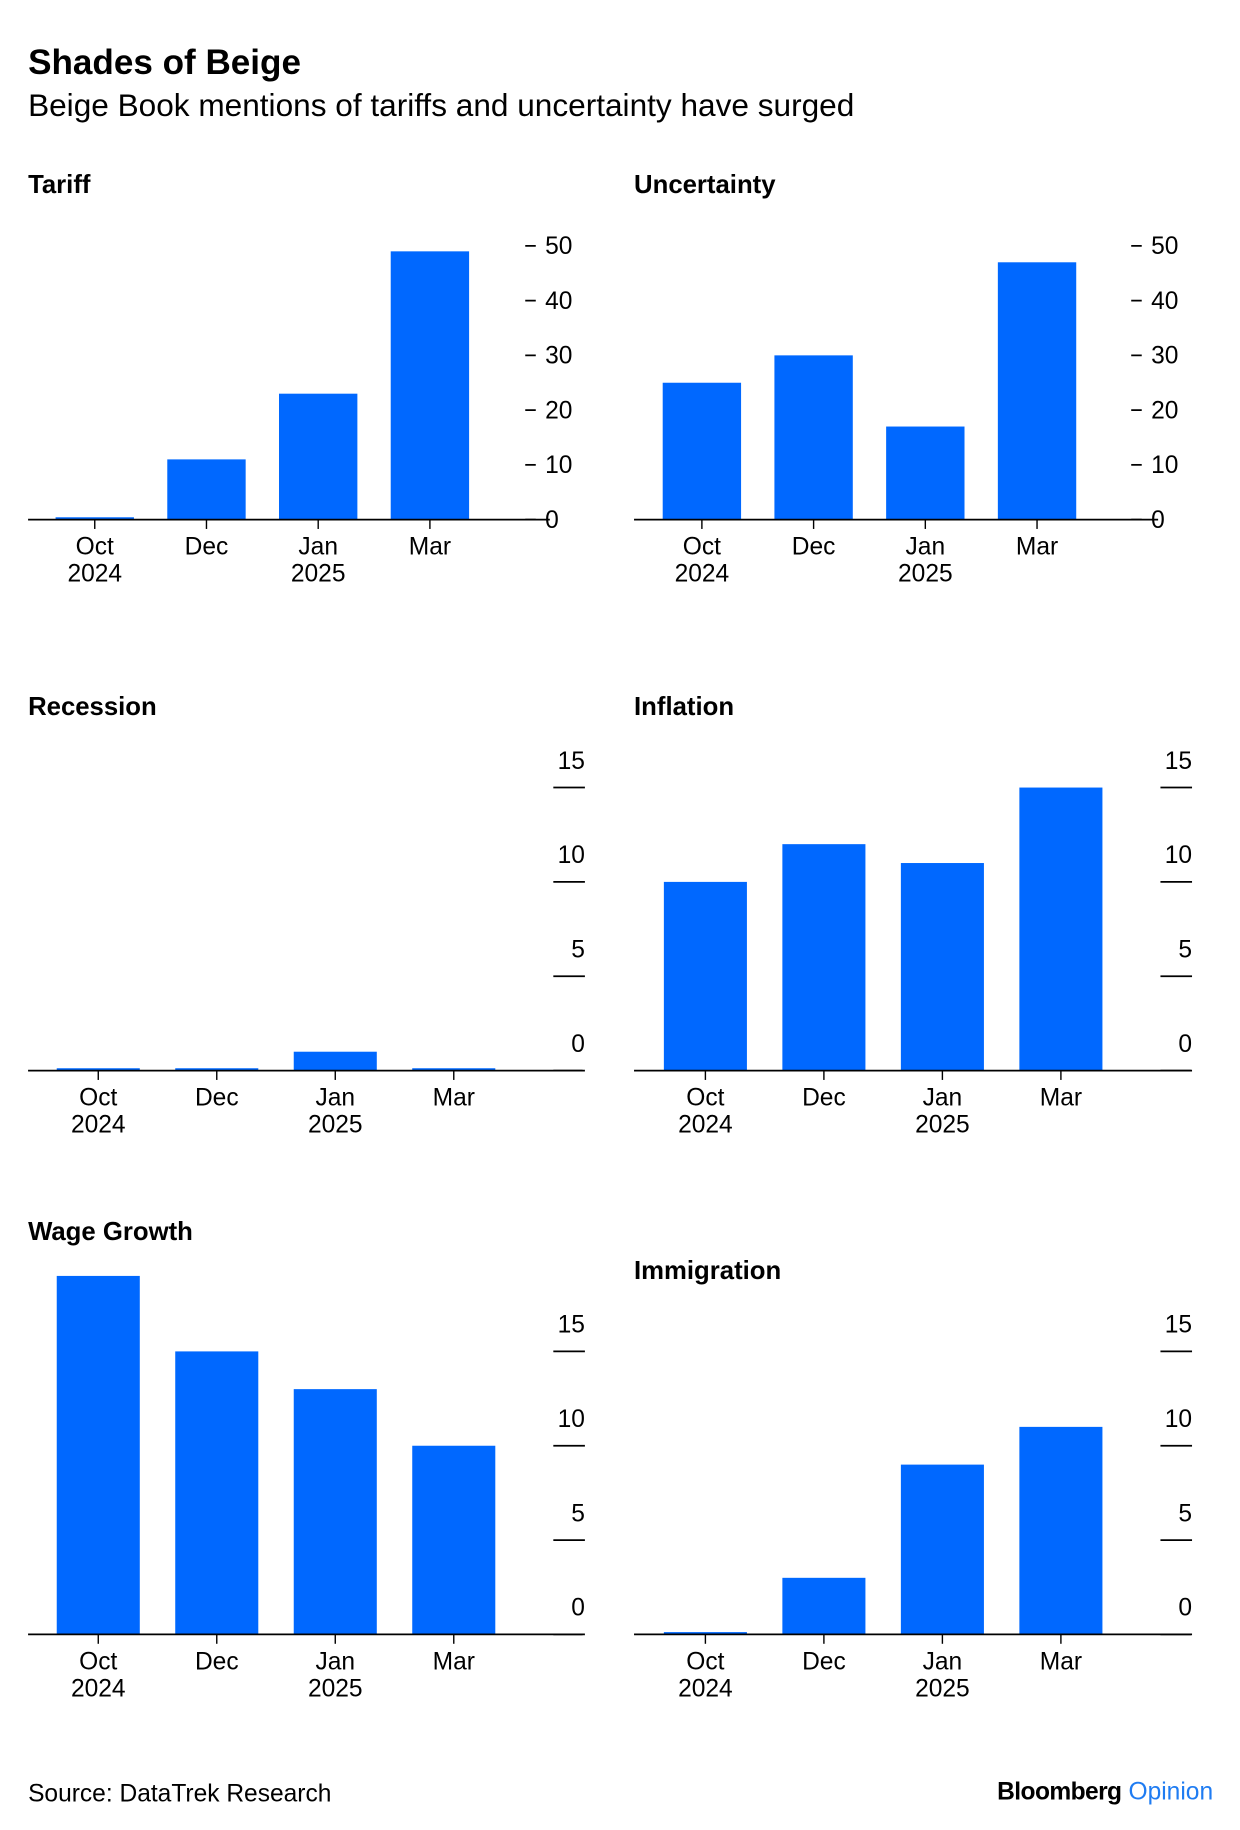 The height and width of the screenshot is (1830, 1240). I want to click on panel-title: Inflation, so click(684, 707).